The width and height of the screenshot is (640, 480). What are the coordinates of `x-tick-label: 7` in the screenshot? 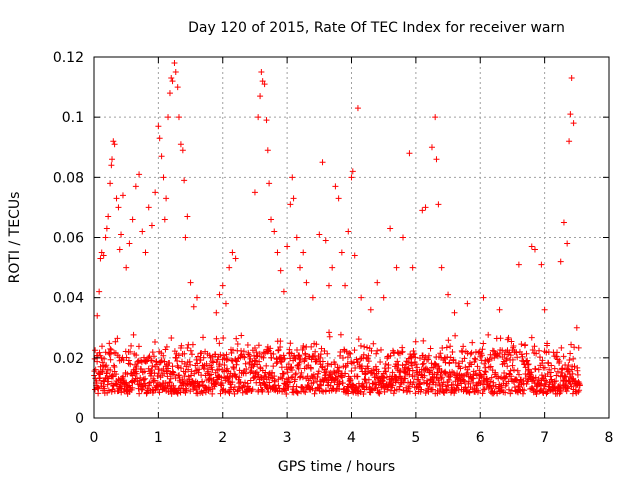 It's located at (544, 438).